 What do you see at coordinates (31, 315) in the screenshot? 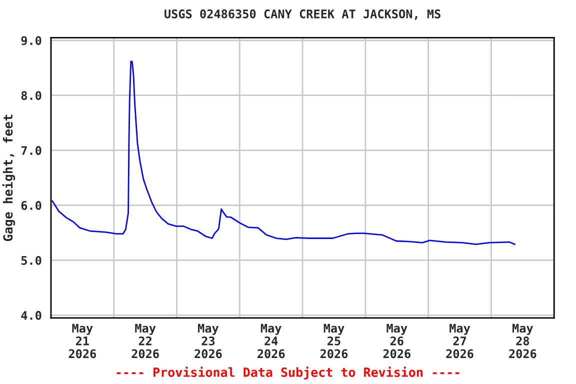
I see `y-tick-label: 4.0` at bounding box center [31, 315].